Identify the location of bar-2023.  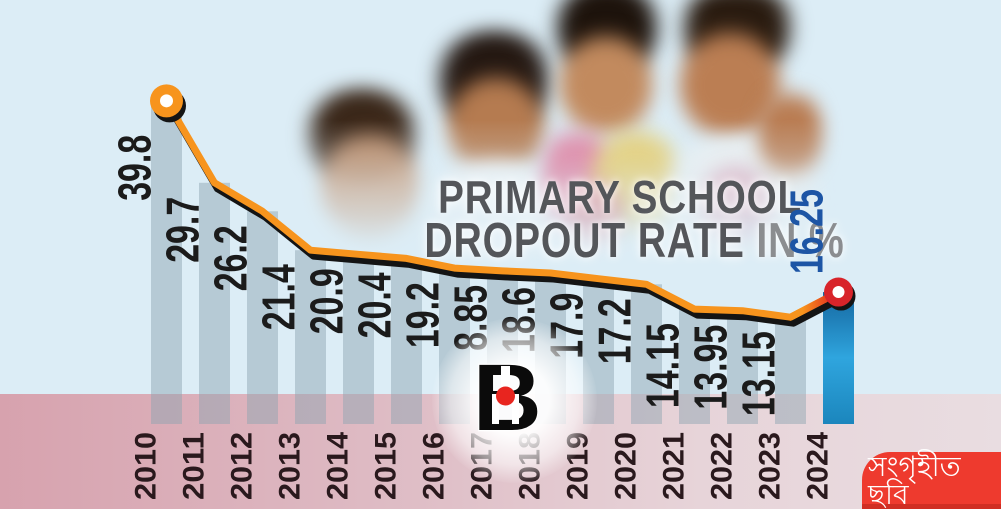
(790, 370).